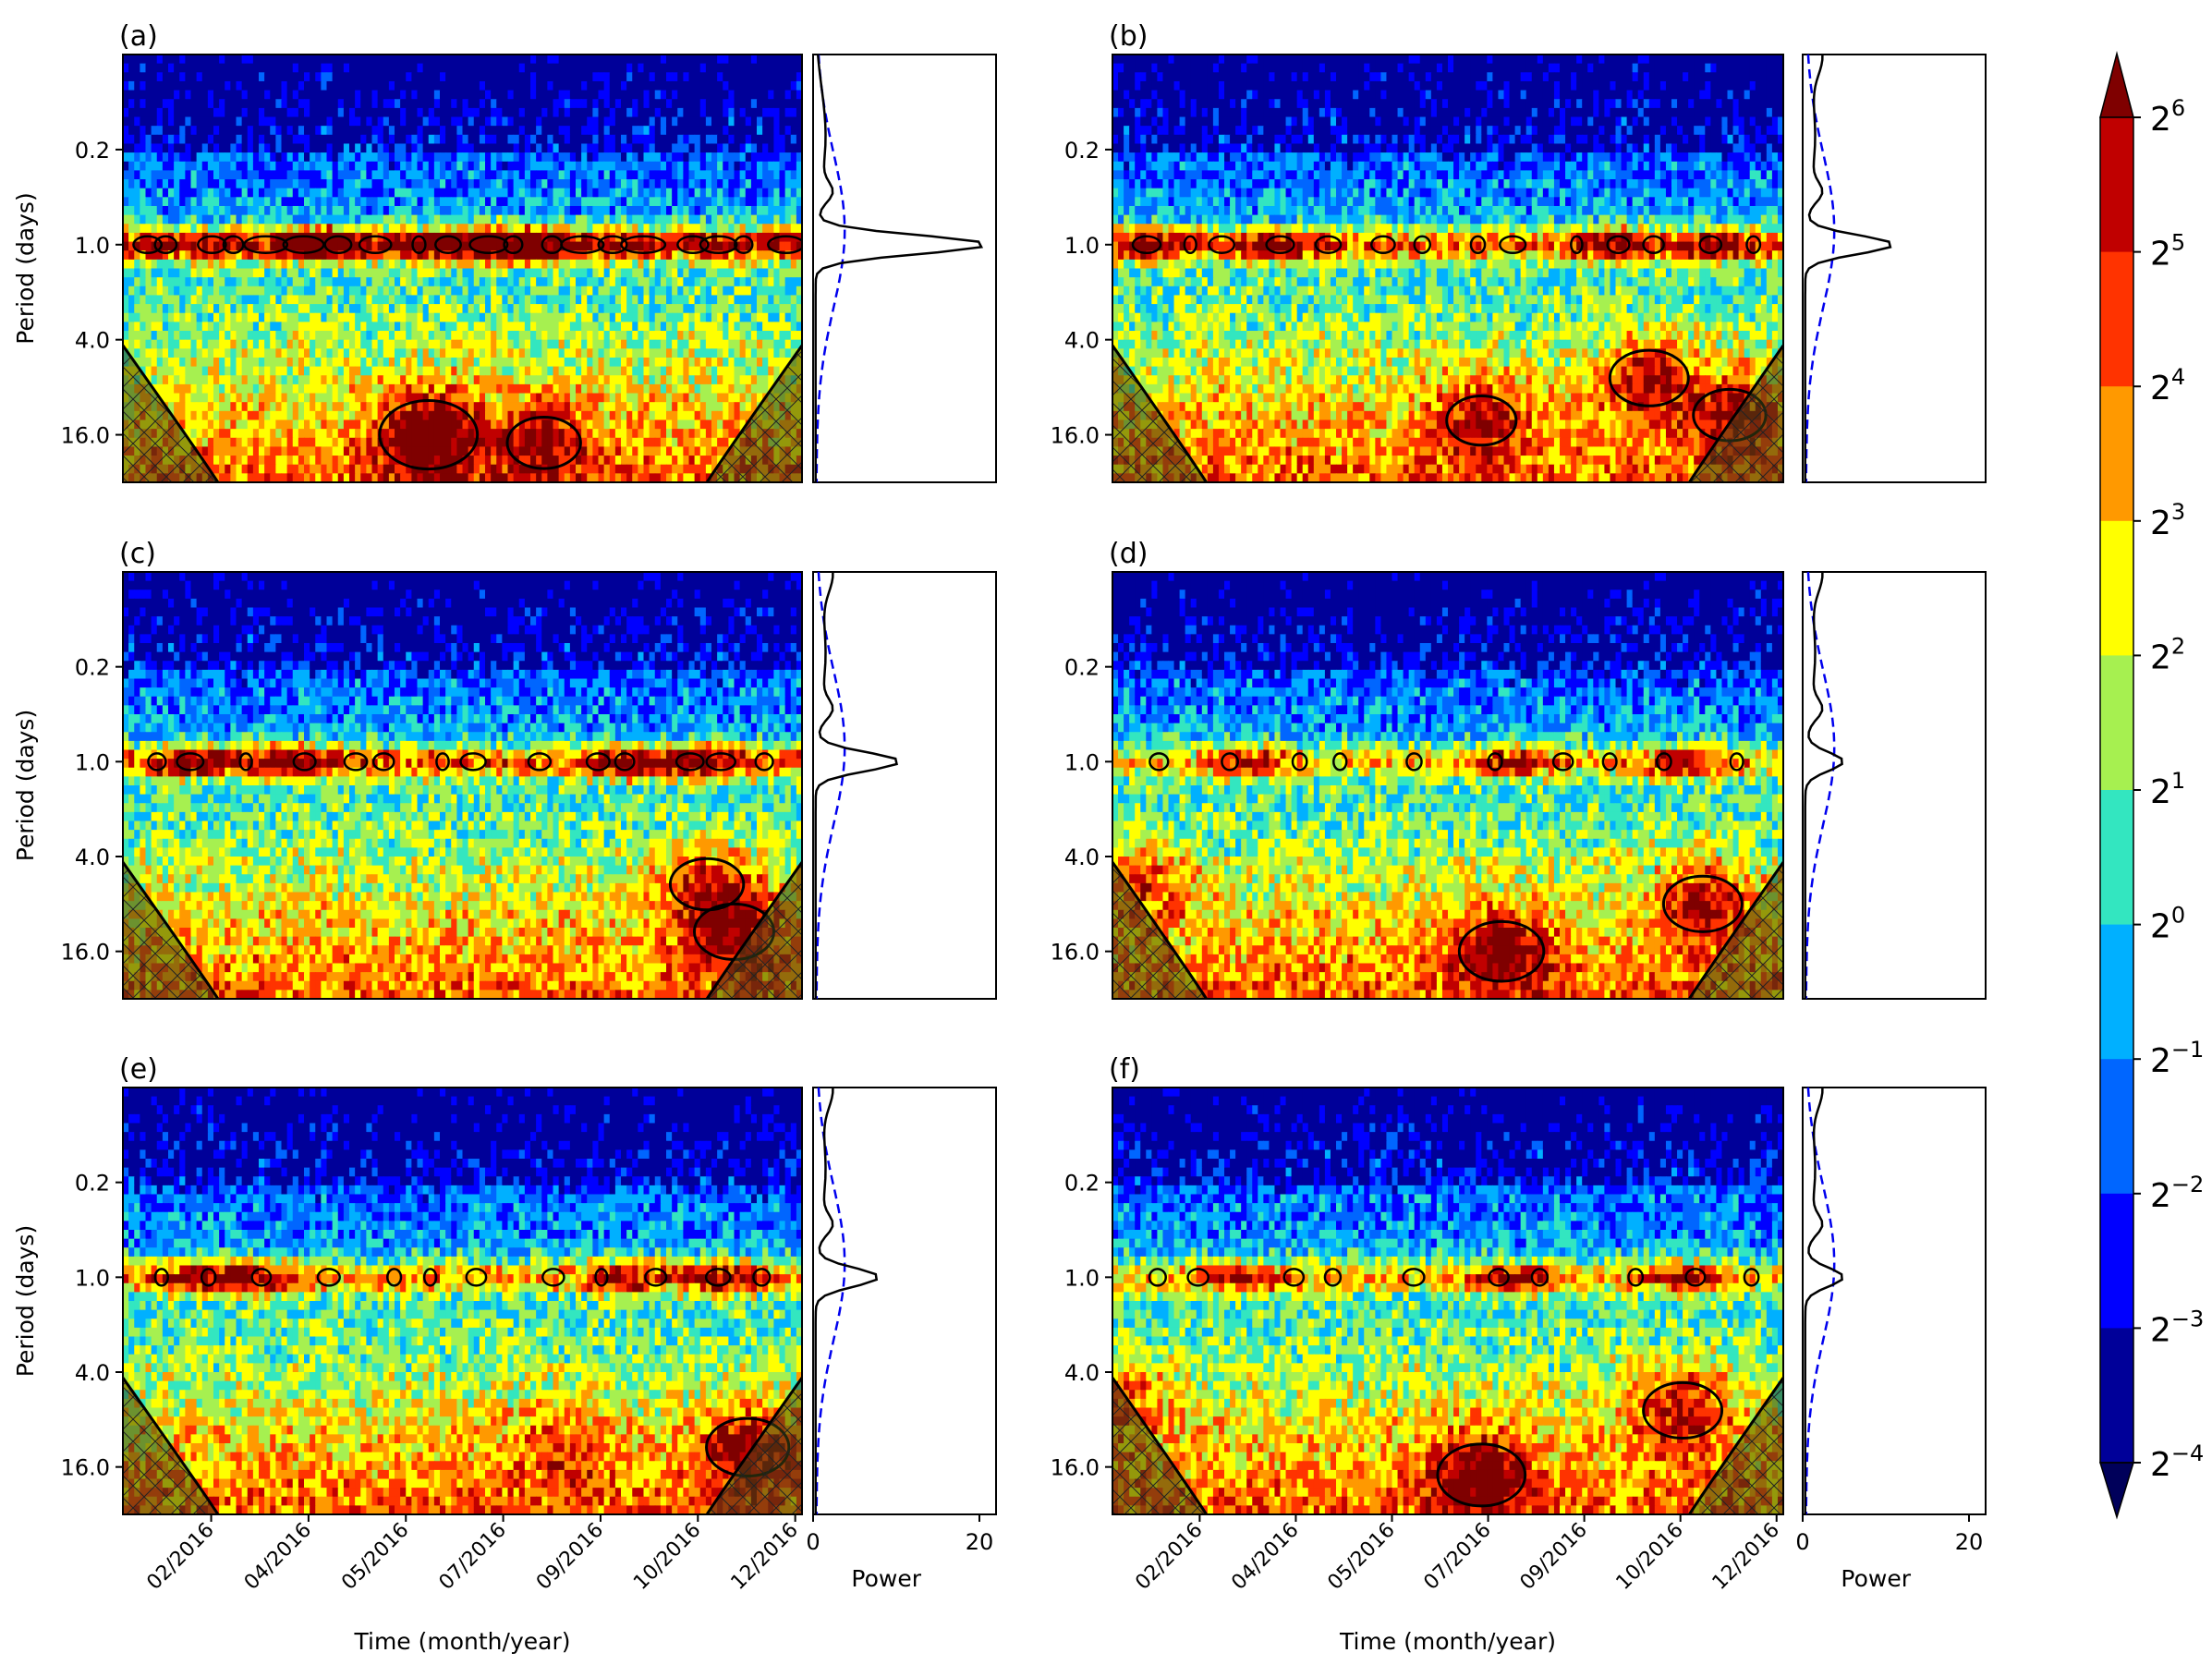  What do you see at coordinates (2167, 520) in the screenshot?
I see `colorbar-tick-label: 23` at bounding box center [2167, 520].